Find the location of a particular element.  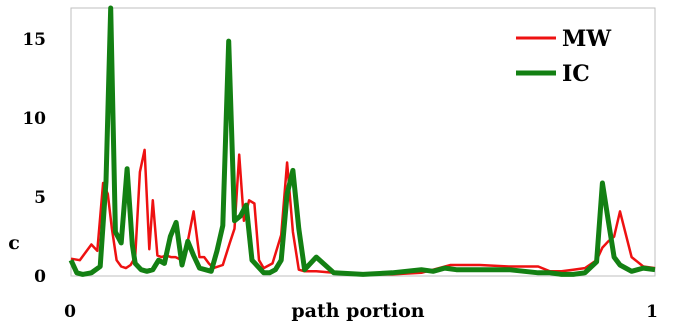

x-axis-title: path portion is located at coordinates (357, 311).